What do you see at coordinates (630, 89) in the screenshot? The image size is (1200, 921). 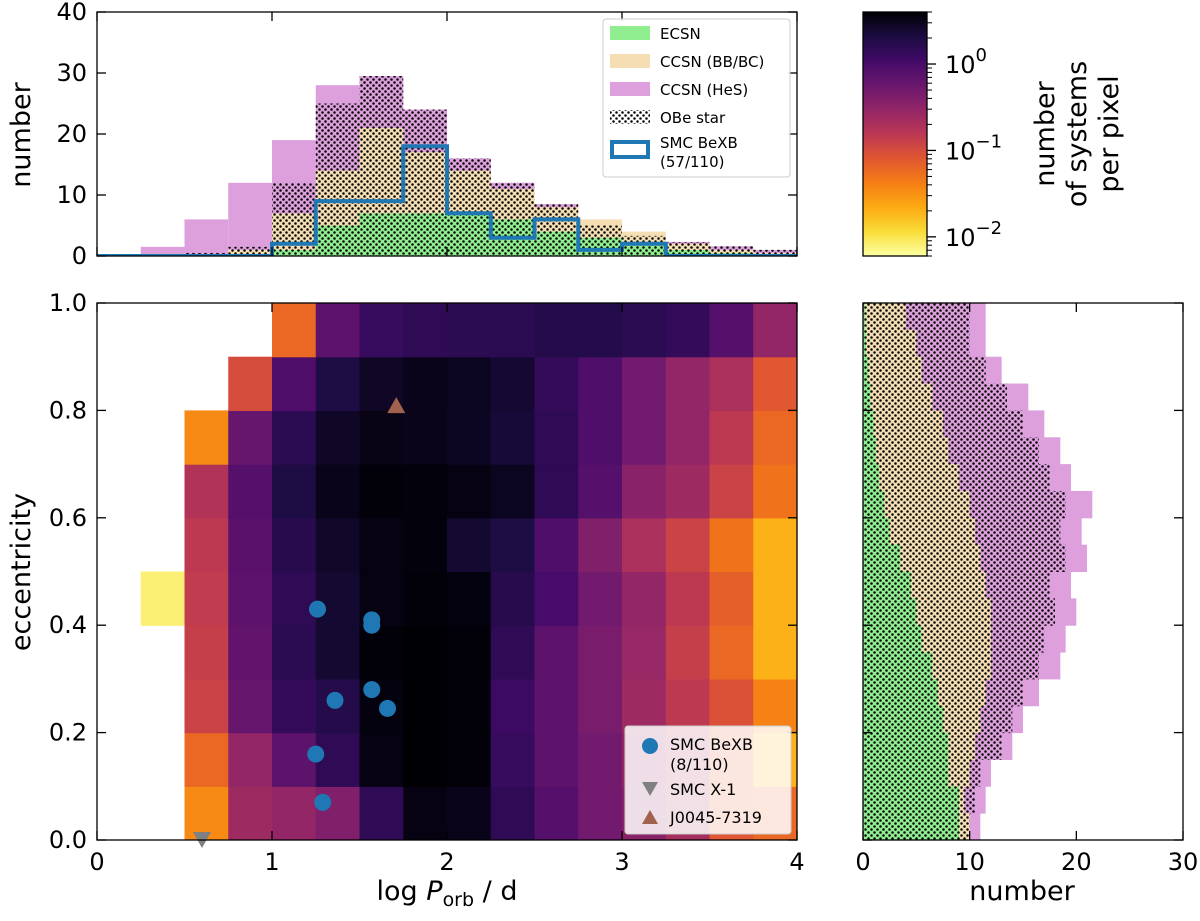 I see `legend-swatch-ccsn-hes` at bounding box center [630, 89].